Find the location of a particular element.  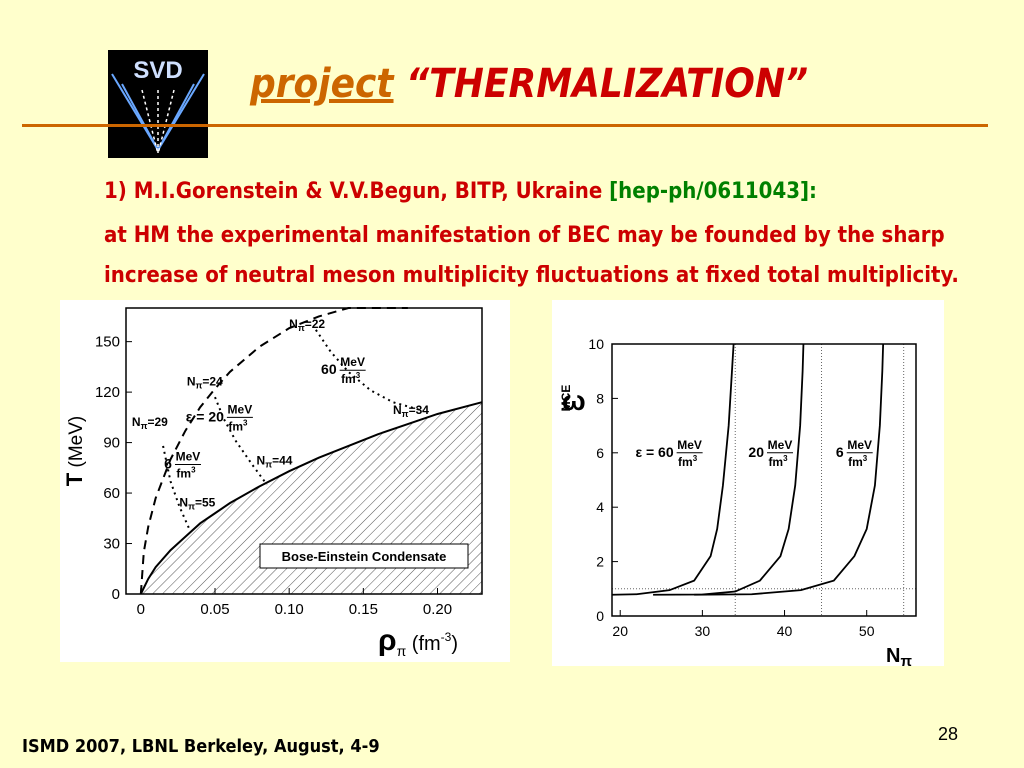

footer-text: ISMD 2007, LBNL Berkeley, August, 4-9 is located at coordinates (201, 746).